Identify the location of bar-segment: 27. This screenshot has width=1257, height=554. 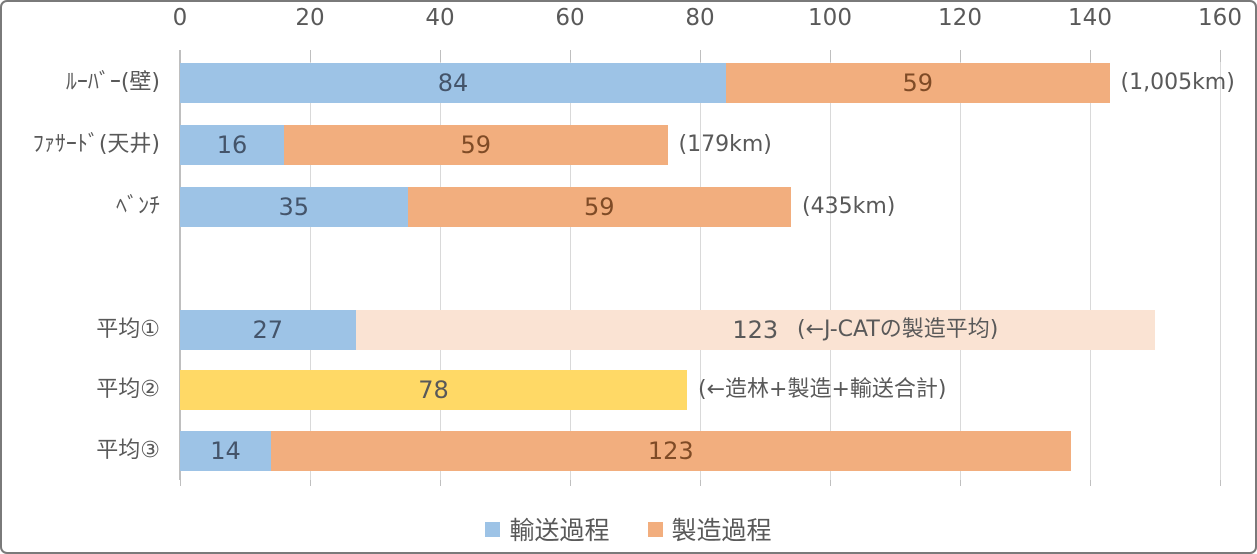
(268, 330).